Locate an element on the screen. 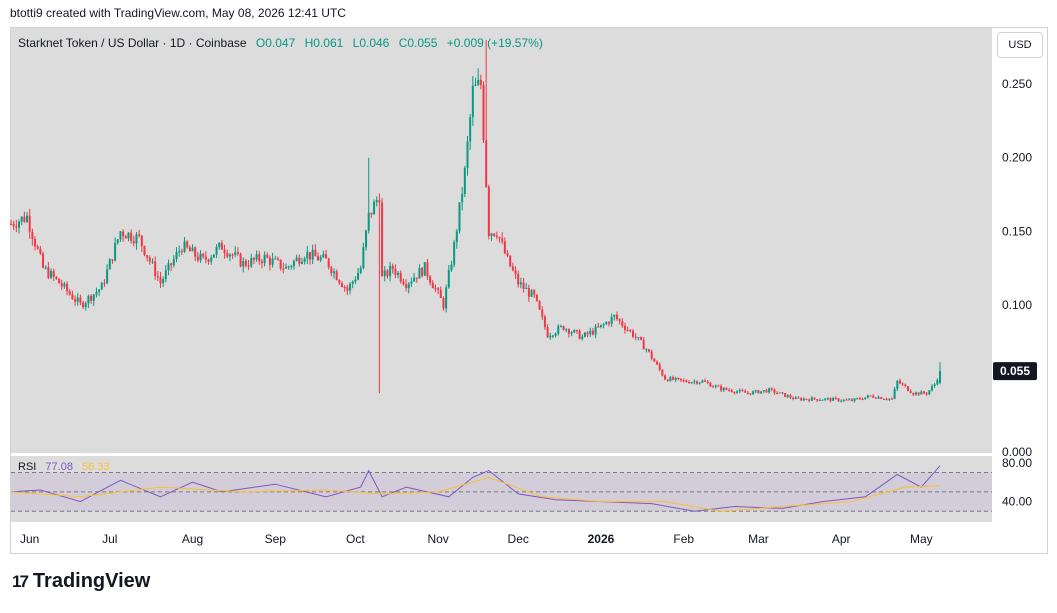  x-tick-label: 2026 is located at coordinates (601, 539).